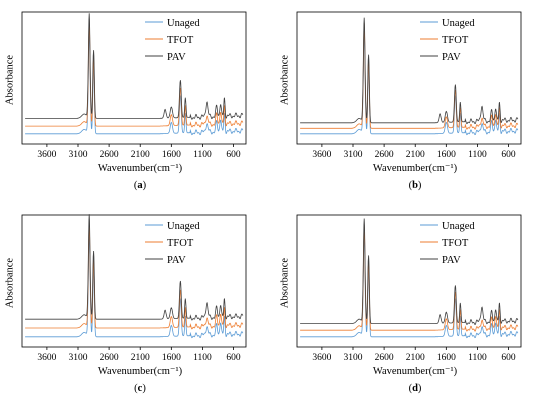 Image resolution: width=550 pixels, height=406 pixels. What do you see at coordinates (140, 185) in the screenshot?
I see `panel-caption: (a)` at bounding box center [140, 185].